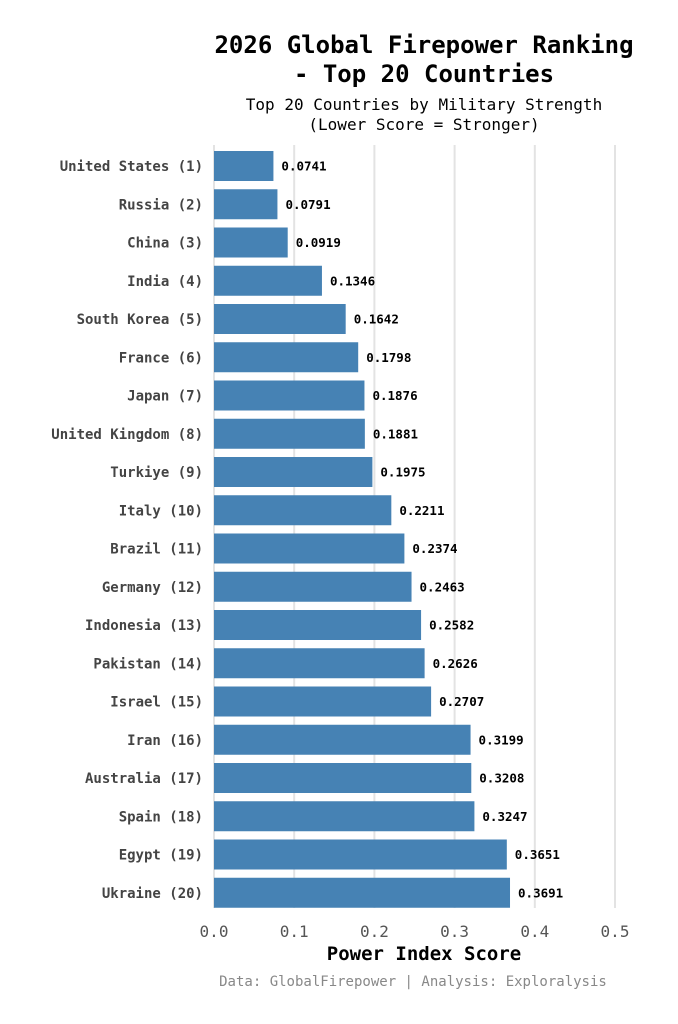 This screenshot has height=1024, width=678. Describe the element at coordinates (461, 701) in the screenshot. I see `value-label: 0.2707` at that location.